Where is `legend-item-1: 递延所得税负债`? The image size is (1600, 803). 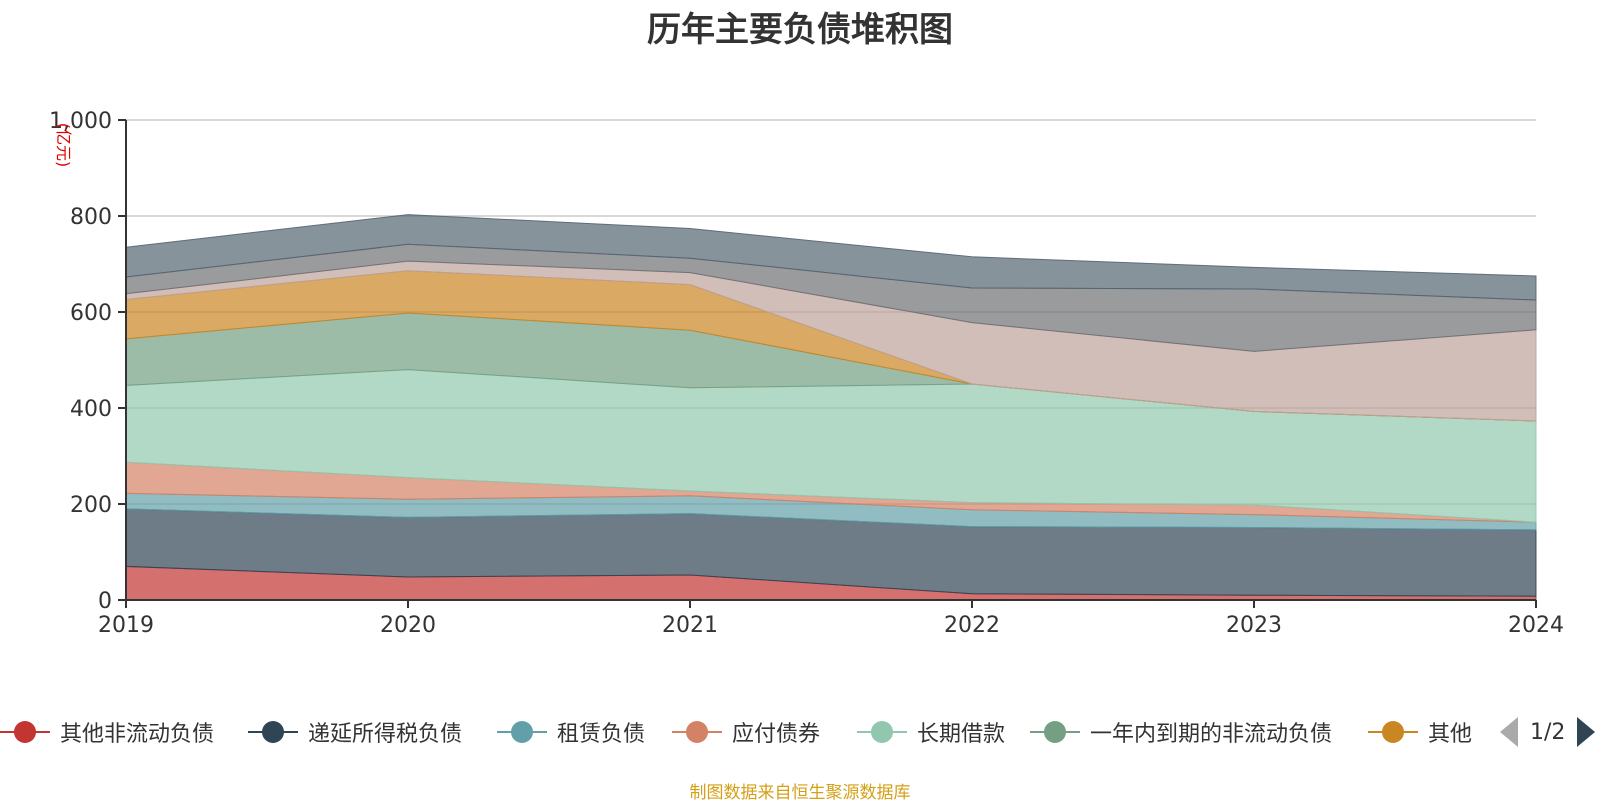
legend-item-1: 递延所得税负债 is located at coordinates (355, 732).